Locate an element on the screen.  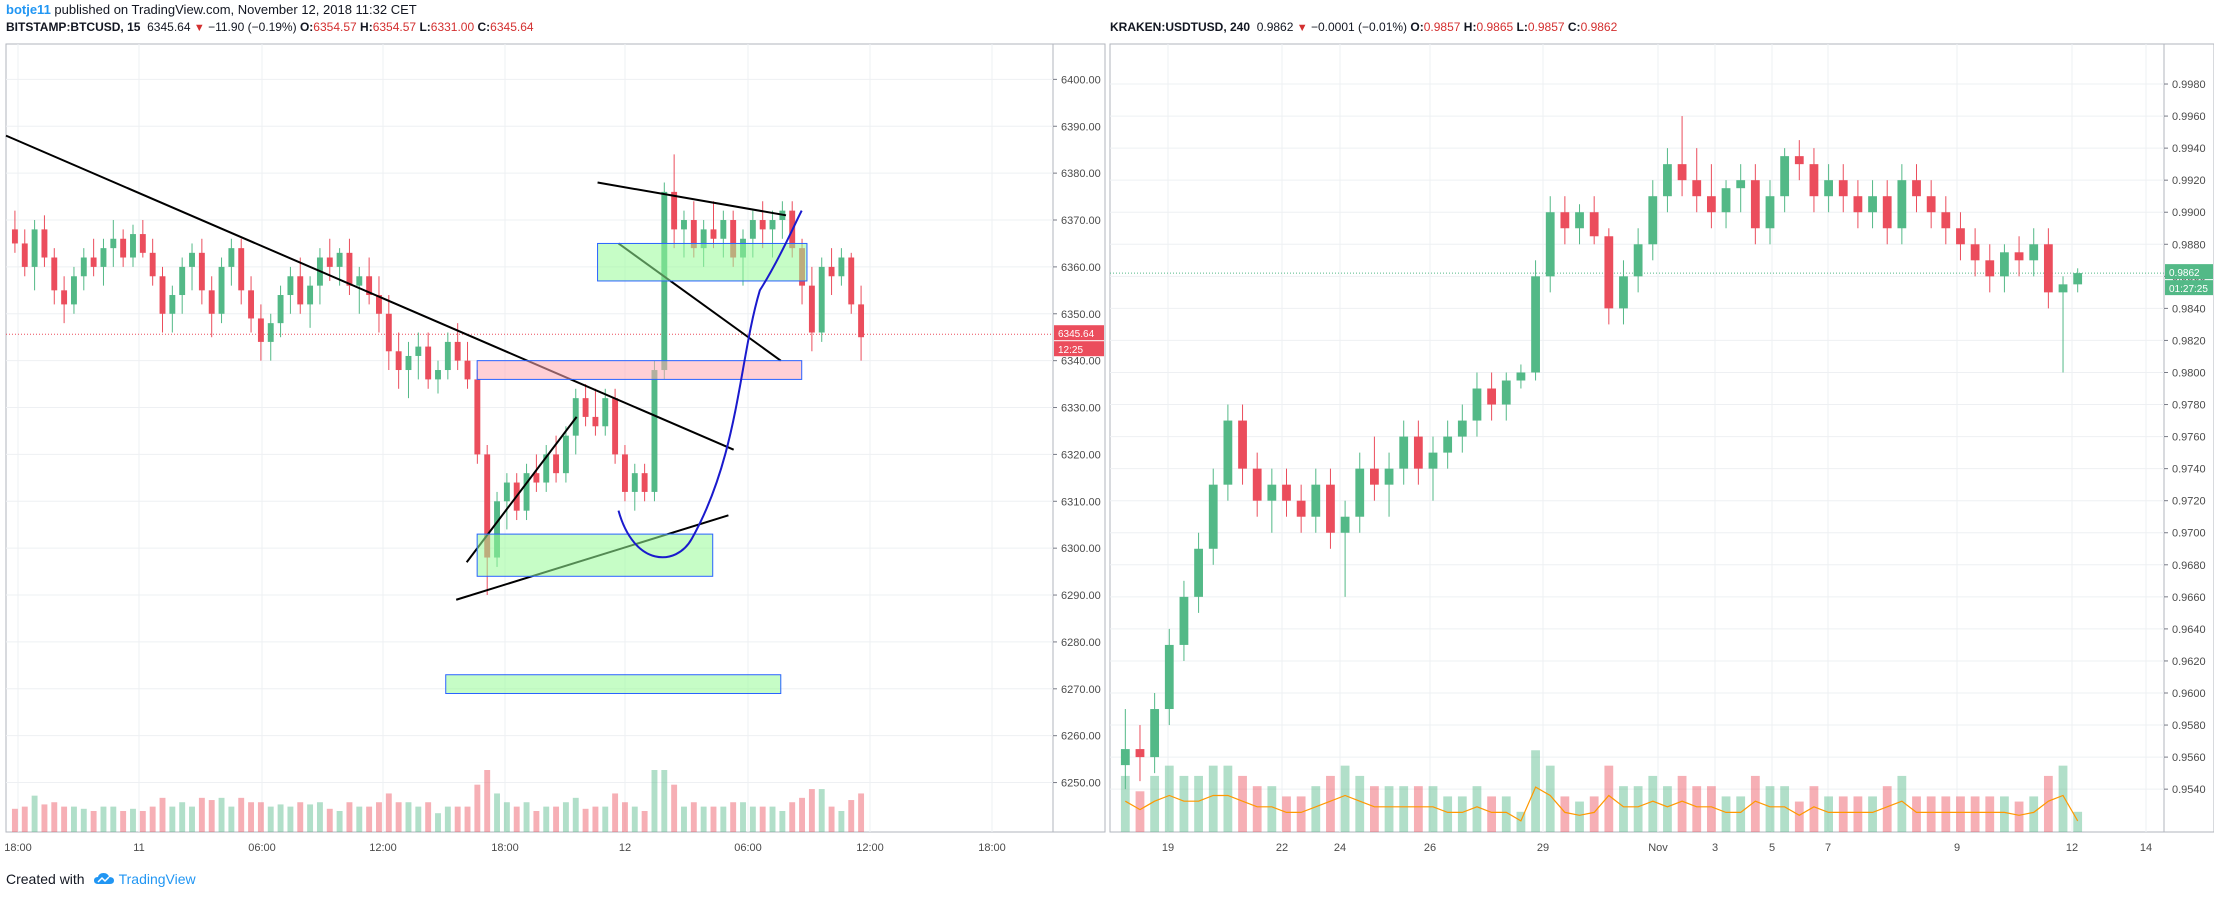
right-price-badge-label: 0.9862 is located at coordinates (2184, 273).